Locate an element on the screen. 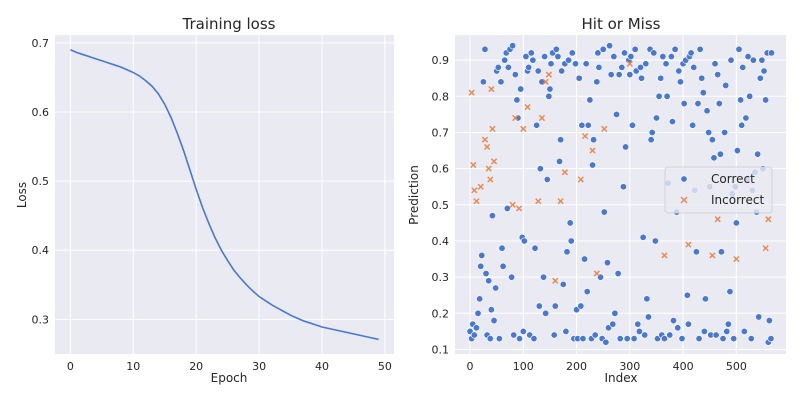 The width and height of the screenshot is (800, 400). scatter-y-tick-label: 0.8 is located at coordinates (441, 96).